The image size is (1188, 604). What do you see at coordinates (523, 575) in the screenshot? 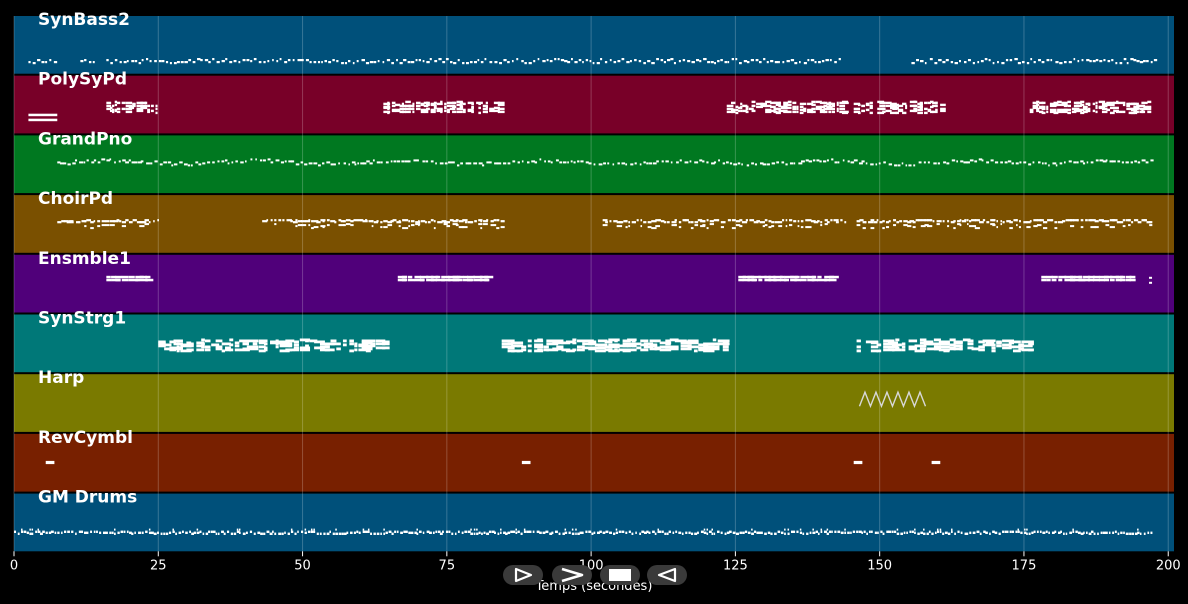
I see `play-button` at bounding box center [523, 575].